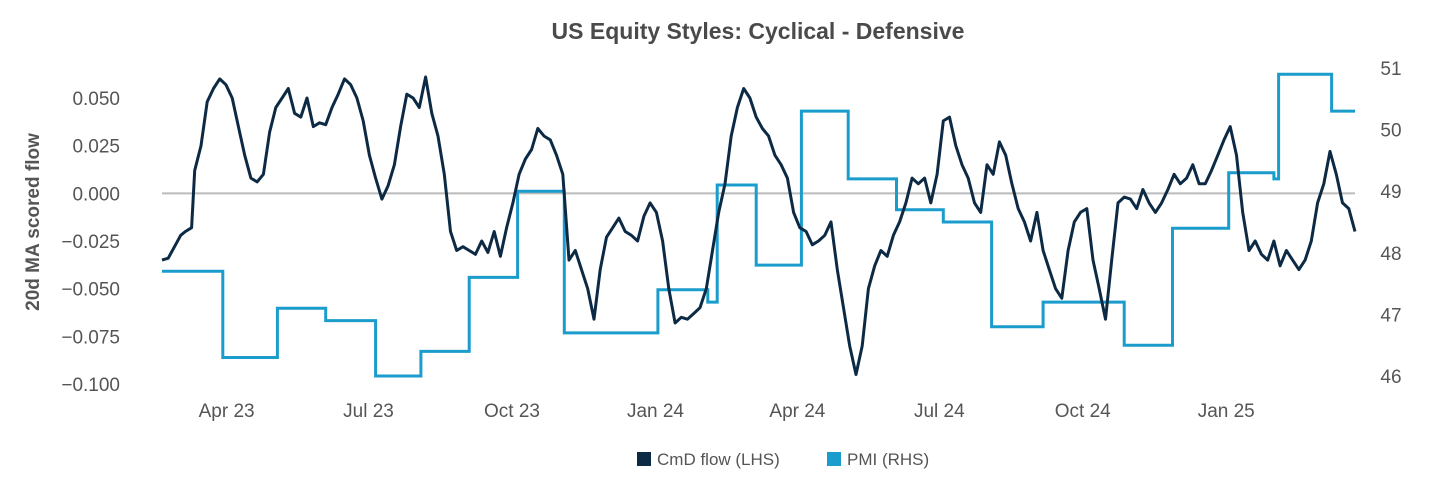  Describe the element at coordinates (227, 411) in the screenshot. I see `x-tick-label: Apr 23` at that location.